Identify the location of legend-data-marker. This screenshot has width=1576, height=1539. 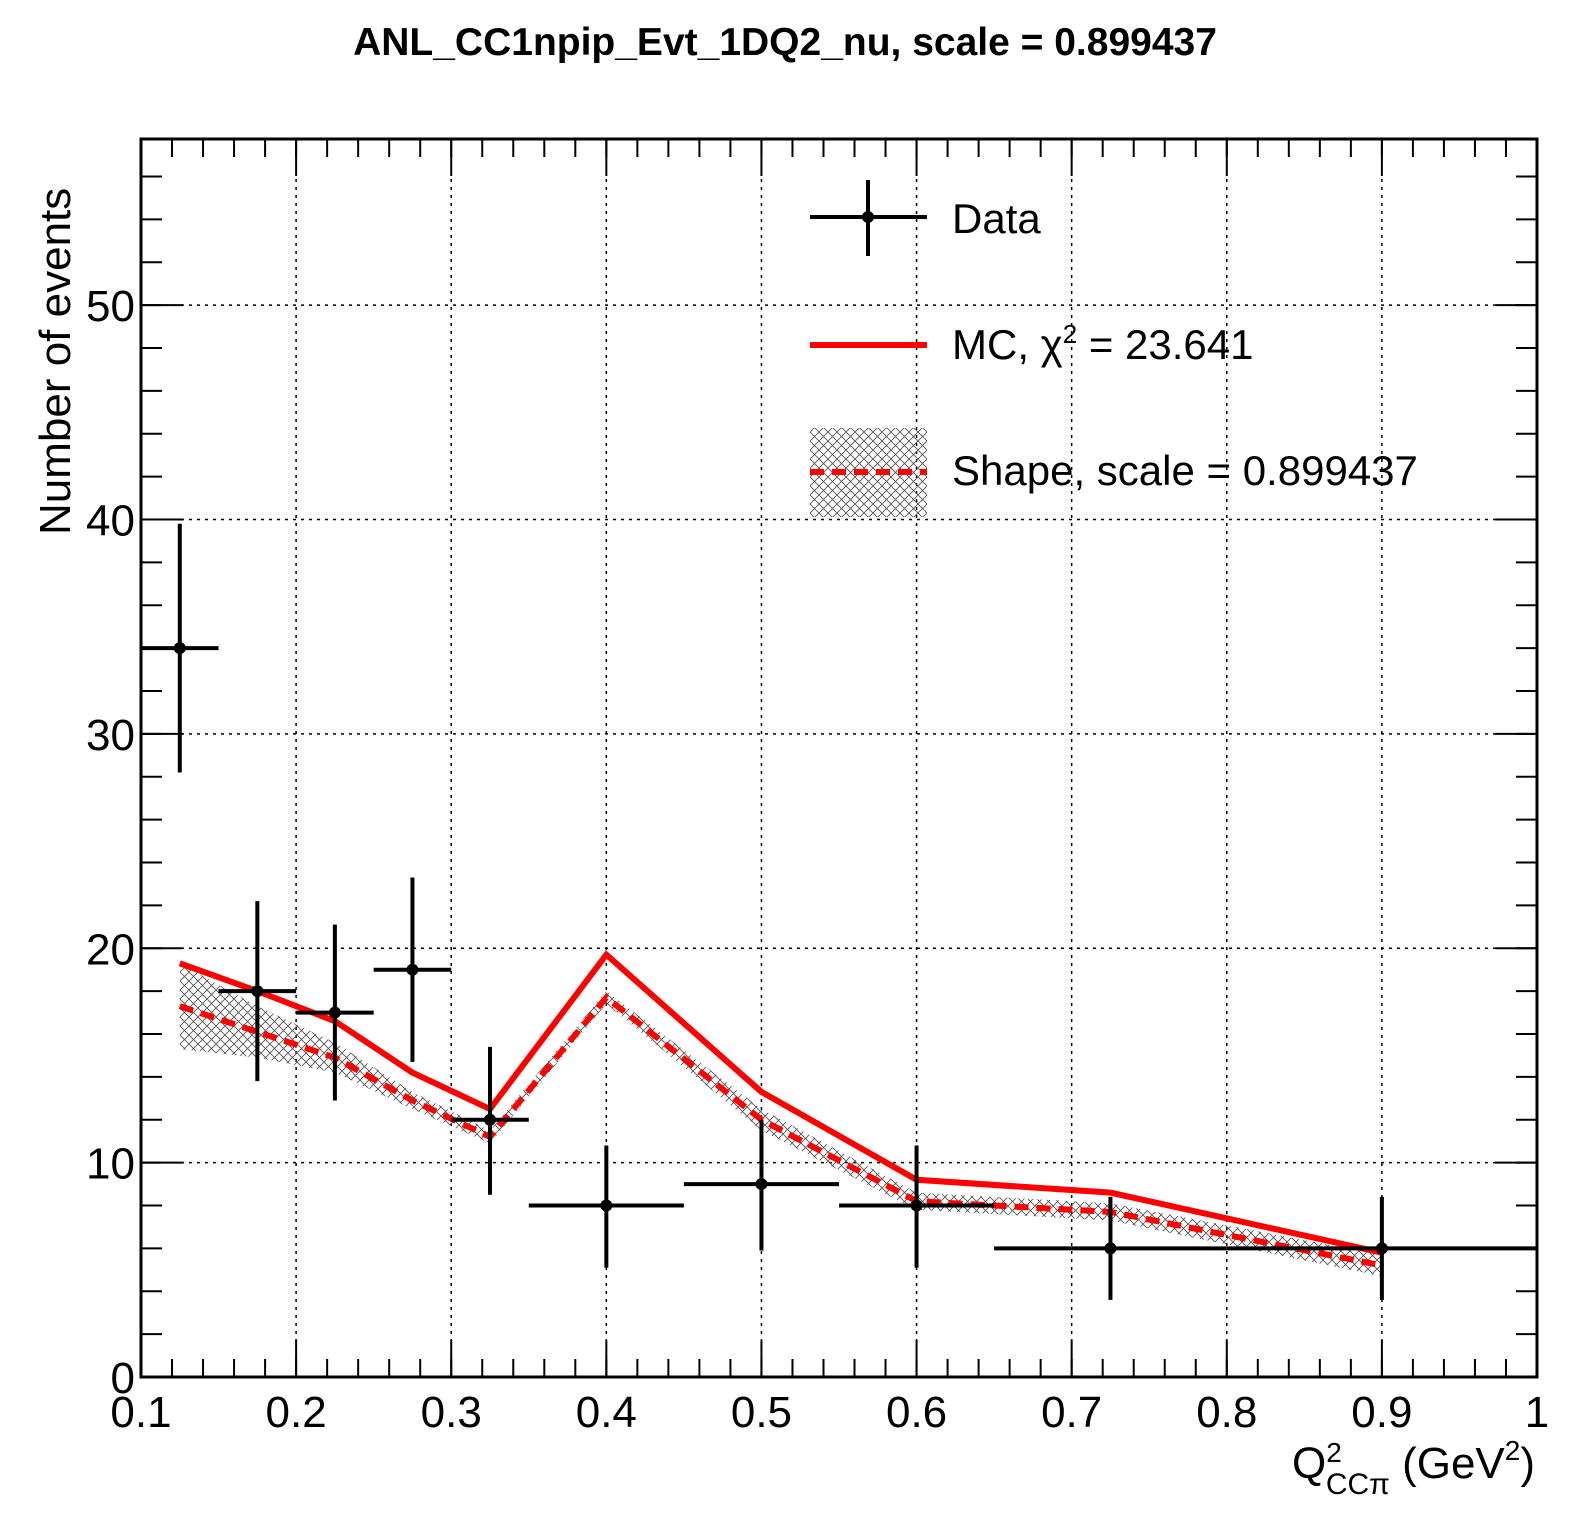
(868, 217).